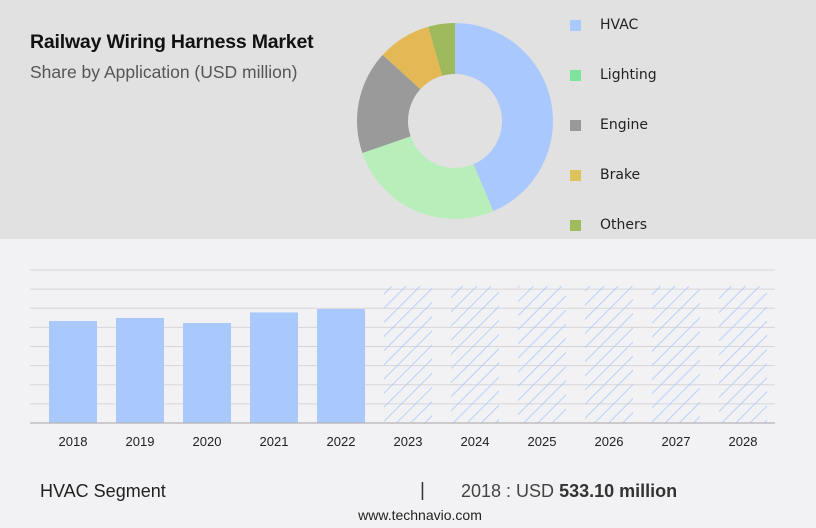  What do you see at coordinates (510, 491) in the screenshot?
I see `segment-value-prefix: 2018 : USD` at bounding box center [510, 491].